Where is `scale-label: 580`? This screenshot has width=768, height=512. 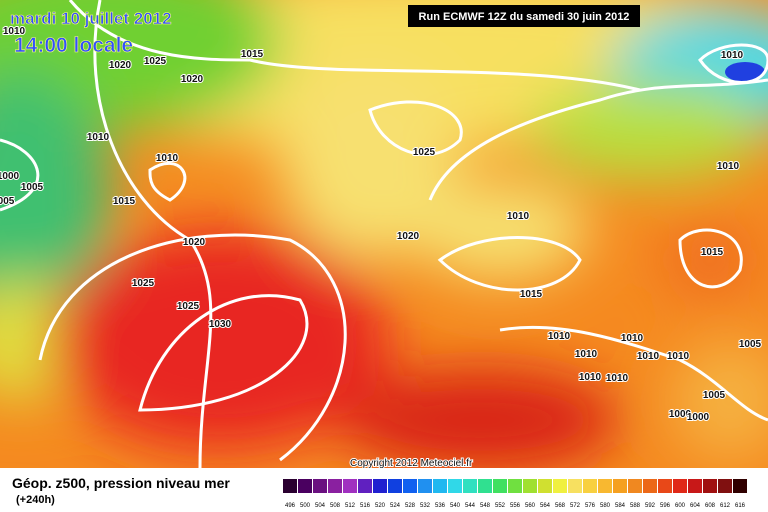
scale-label: 580 is located at coordinates (605, 506).